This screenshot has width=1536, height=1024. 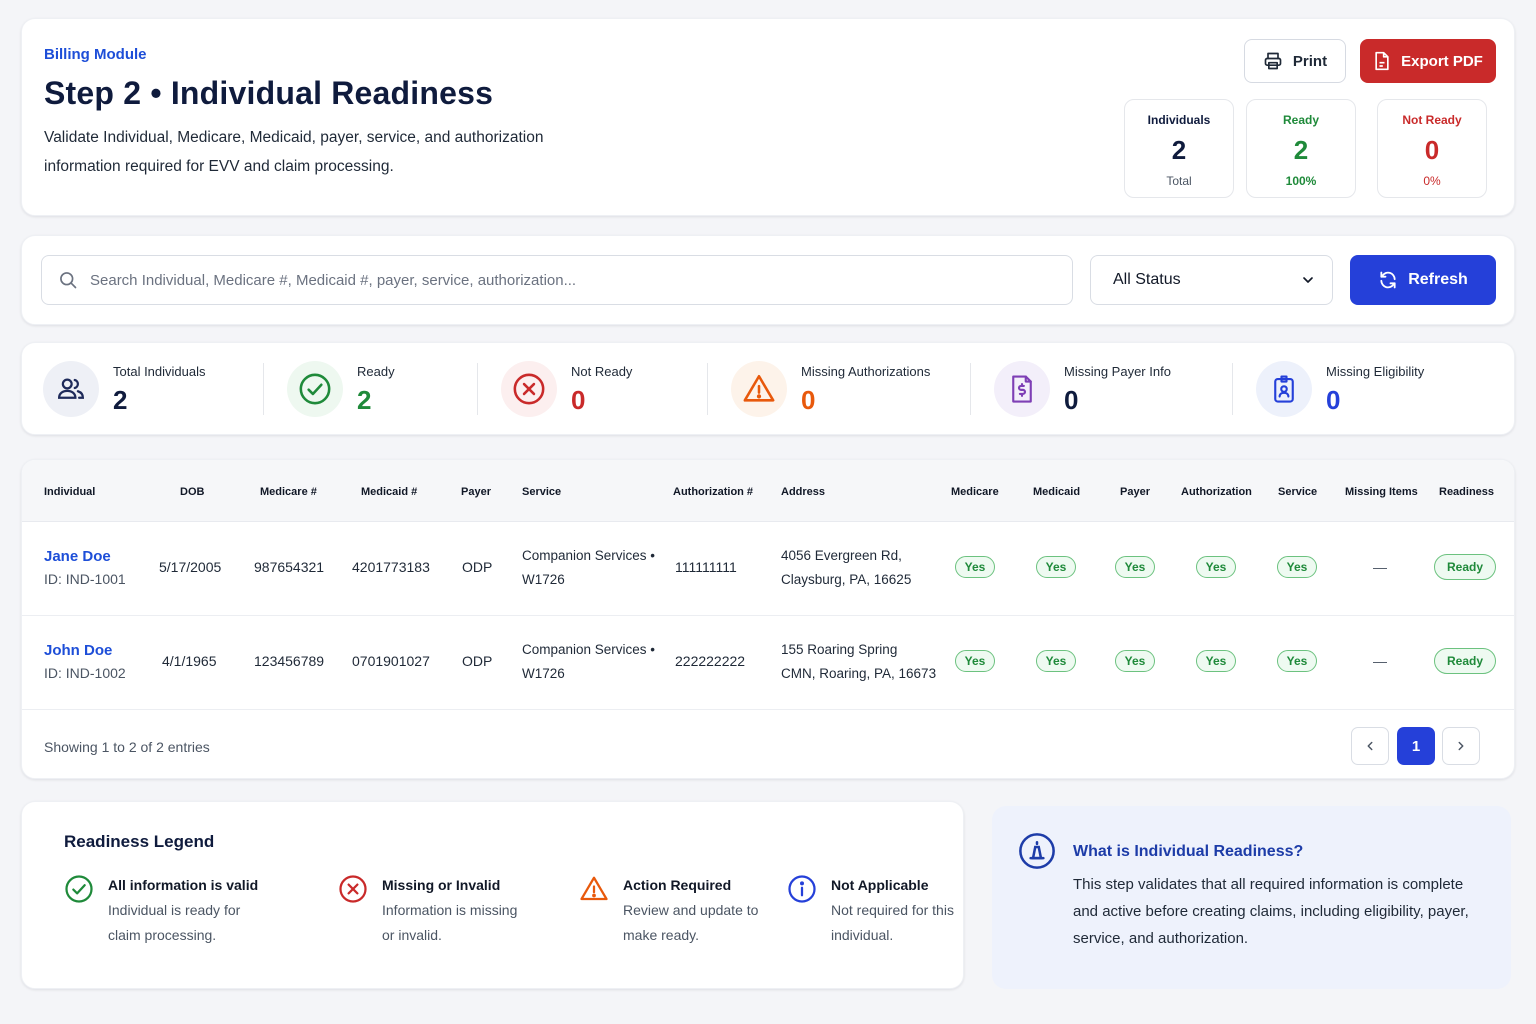 I want to click on individual-name-link: Jane Doe, so click(x=77, y=556).